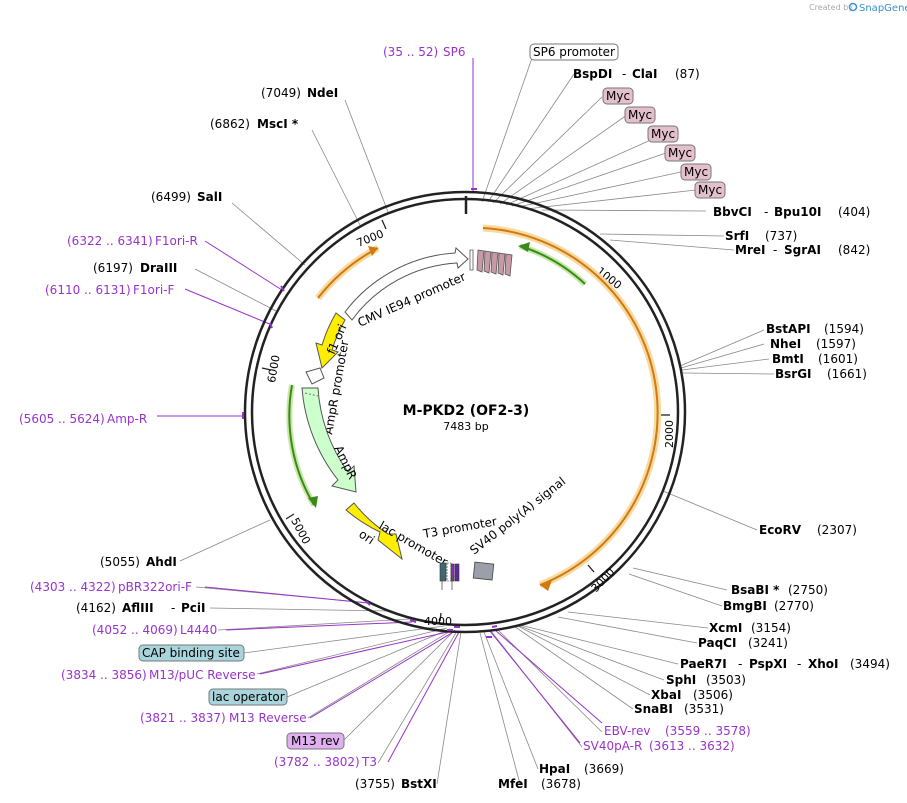  I want to click on site-bbvci-bpu10i: BbvCI - Bpu10I (404), so click(791, 212).